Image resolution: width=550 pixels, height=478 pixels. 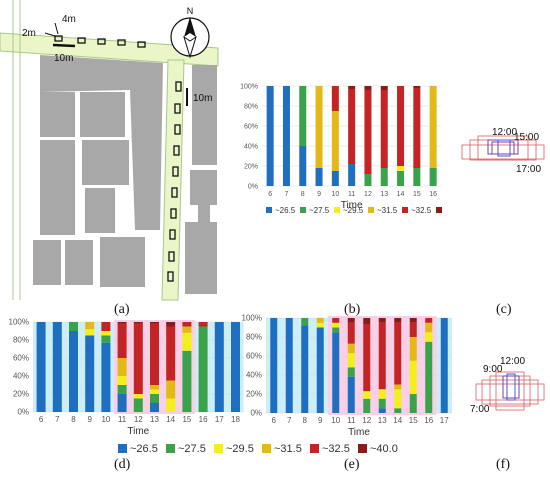 I want to click on y-tick-label: 20%, so click(x=251, y=167).